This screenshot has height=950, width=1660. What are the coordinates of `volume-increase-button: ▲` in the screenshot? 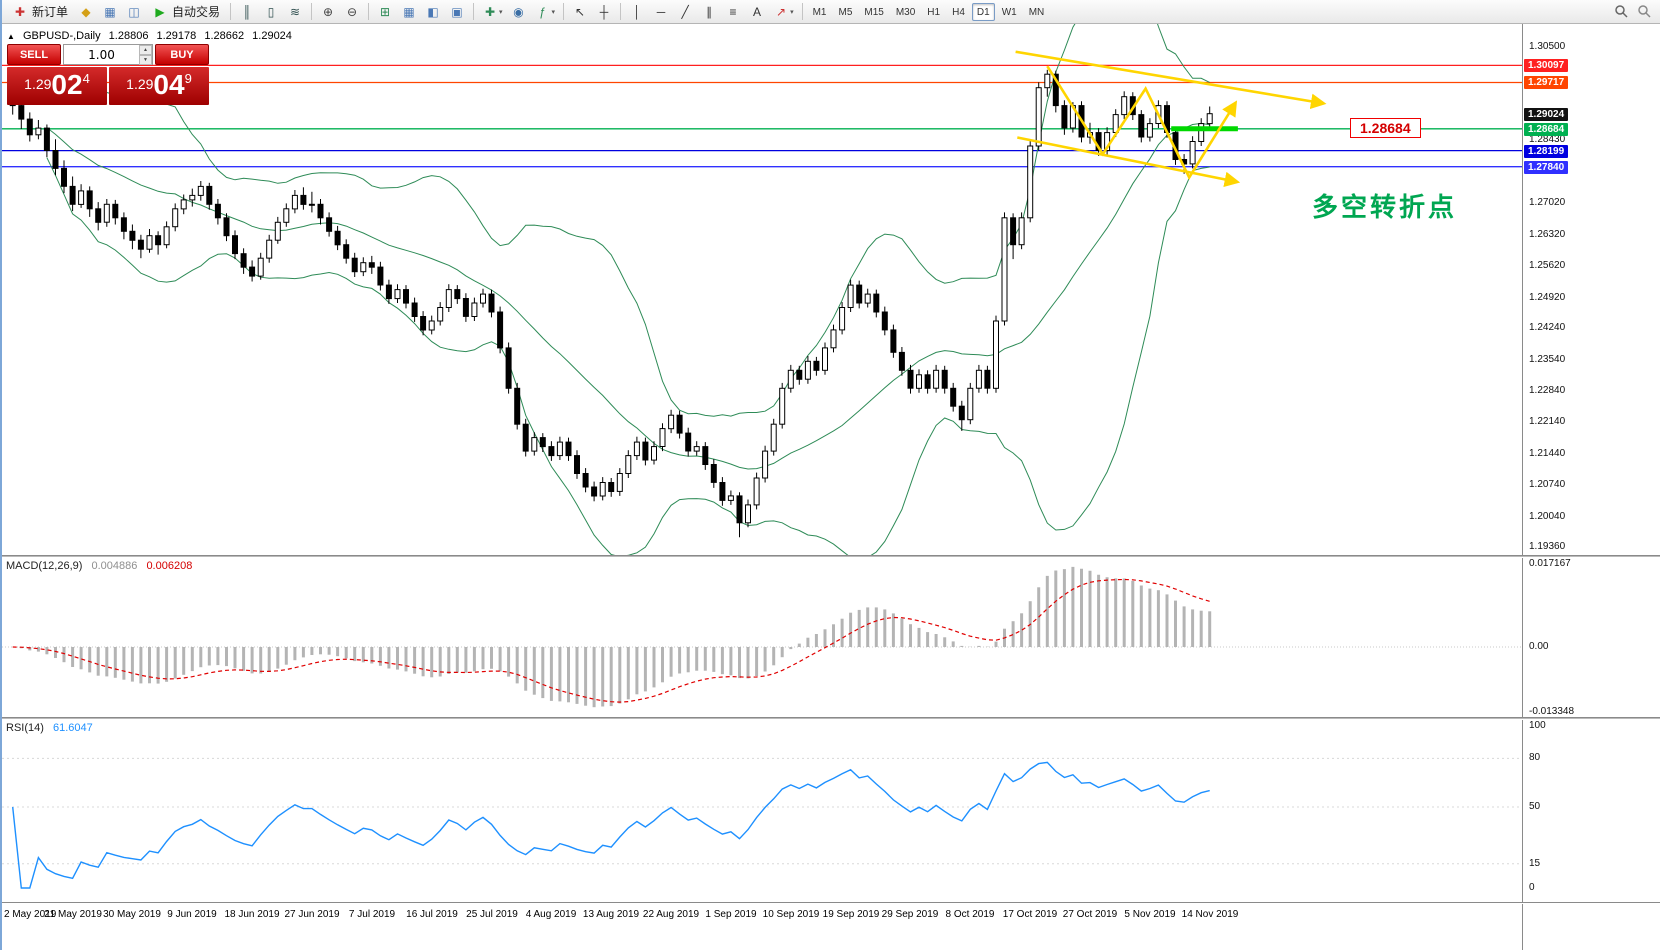 It's located at (145, 50).